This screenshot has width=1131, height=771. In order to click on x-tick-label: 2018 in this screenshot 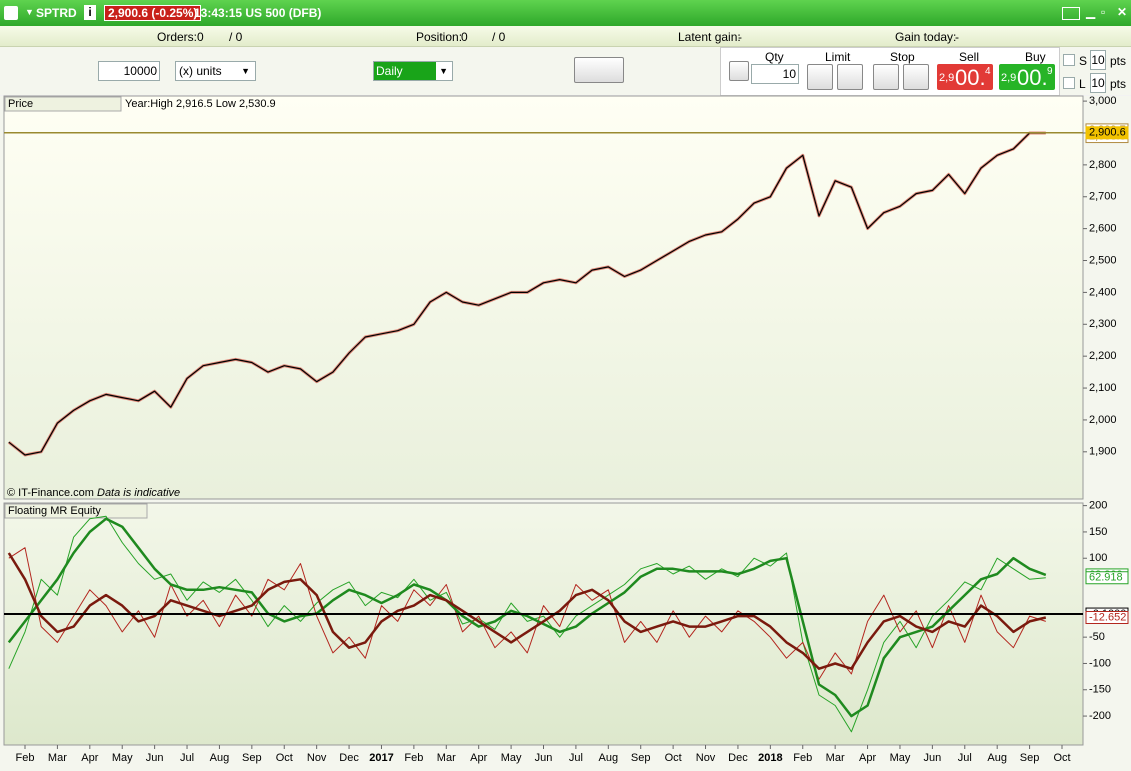, I will do `click(770, 758)`.